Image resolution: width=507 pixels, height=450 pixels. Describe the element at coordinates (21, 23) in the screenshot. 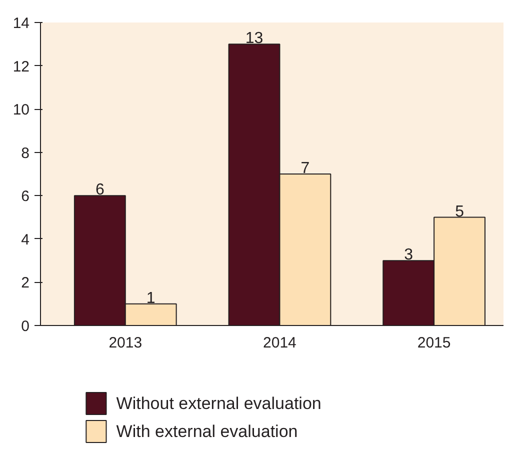

I see `y-tick-label: 14` at that location.